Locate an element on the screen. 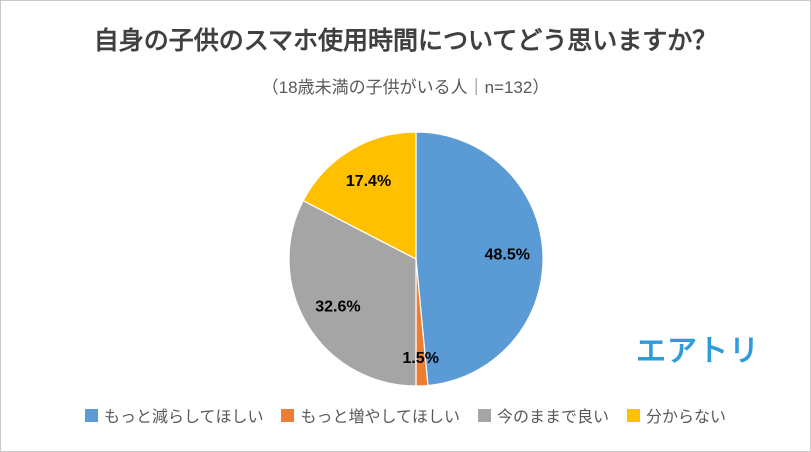 The height and width of the screenshot is (452, 811). legend-item-1: もっと減らしてほしい is located at coordinates (174, 415).